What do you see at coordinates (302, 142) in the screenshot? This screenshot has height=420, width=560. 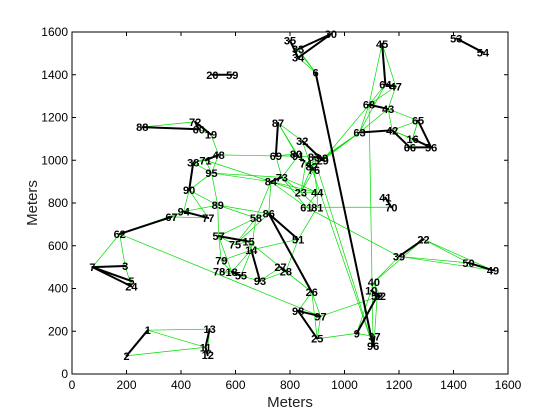 I see `node-label-32: 32` at bounding box center [302, 142].